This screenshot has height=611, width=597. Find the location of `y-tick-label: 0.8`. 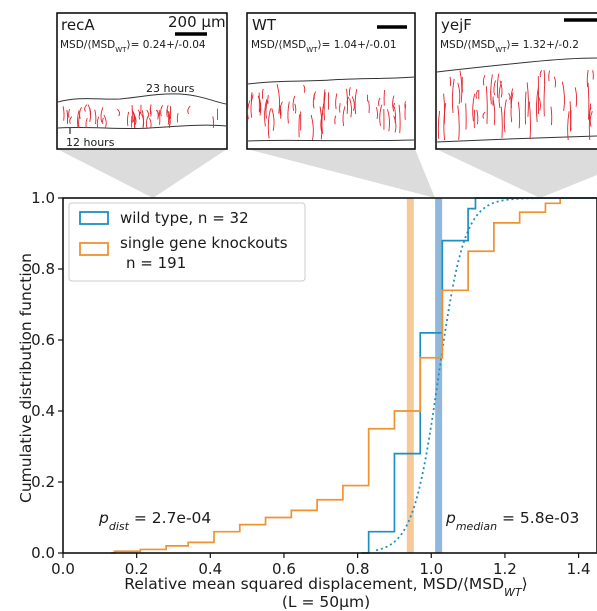

y-tick-label: 0.8 is located at coordinates (43, 269).